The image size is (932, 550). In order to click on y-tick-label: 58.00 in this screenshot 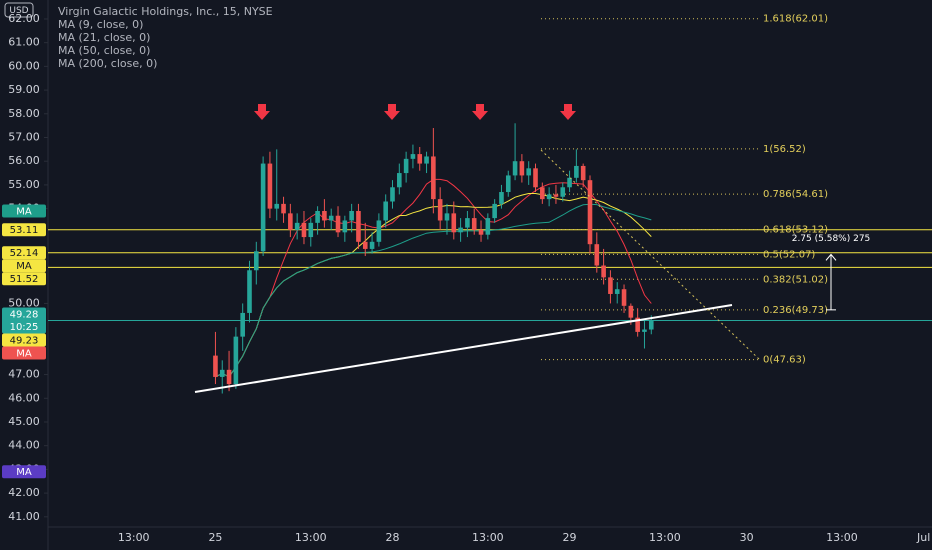, I will do `click(24, 113)`.